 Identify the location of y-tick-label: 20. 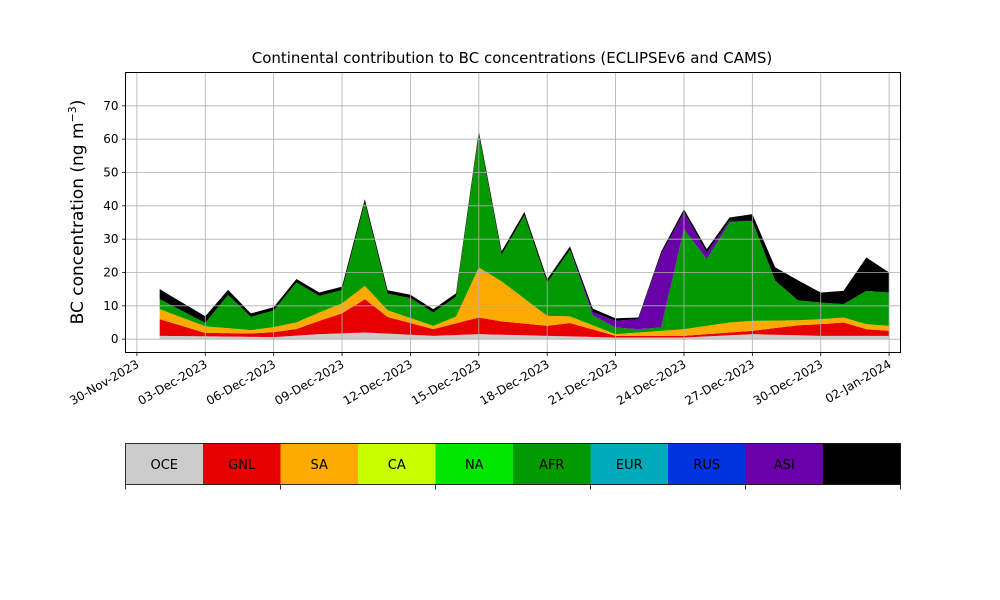
(110, 273).